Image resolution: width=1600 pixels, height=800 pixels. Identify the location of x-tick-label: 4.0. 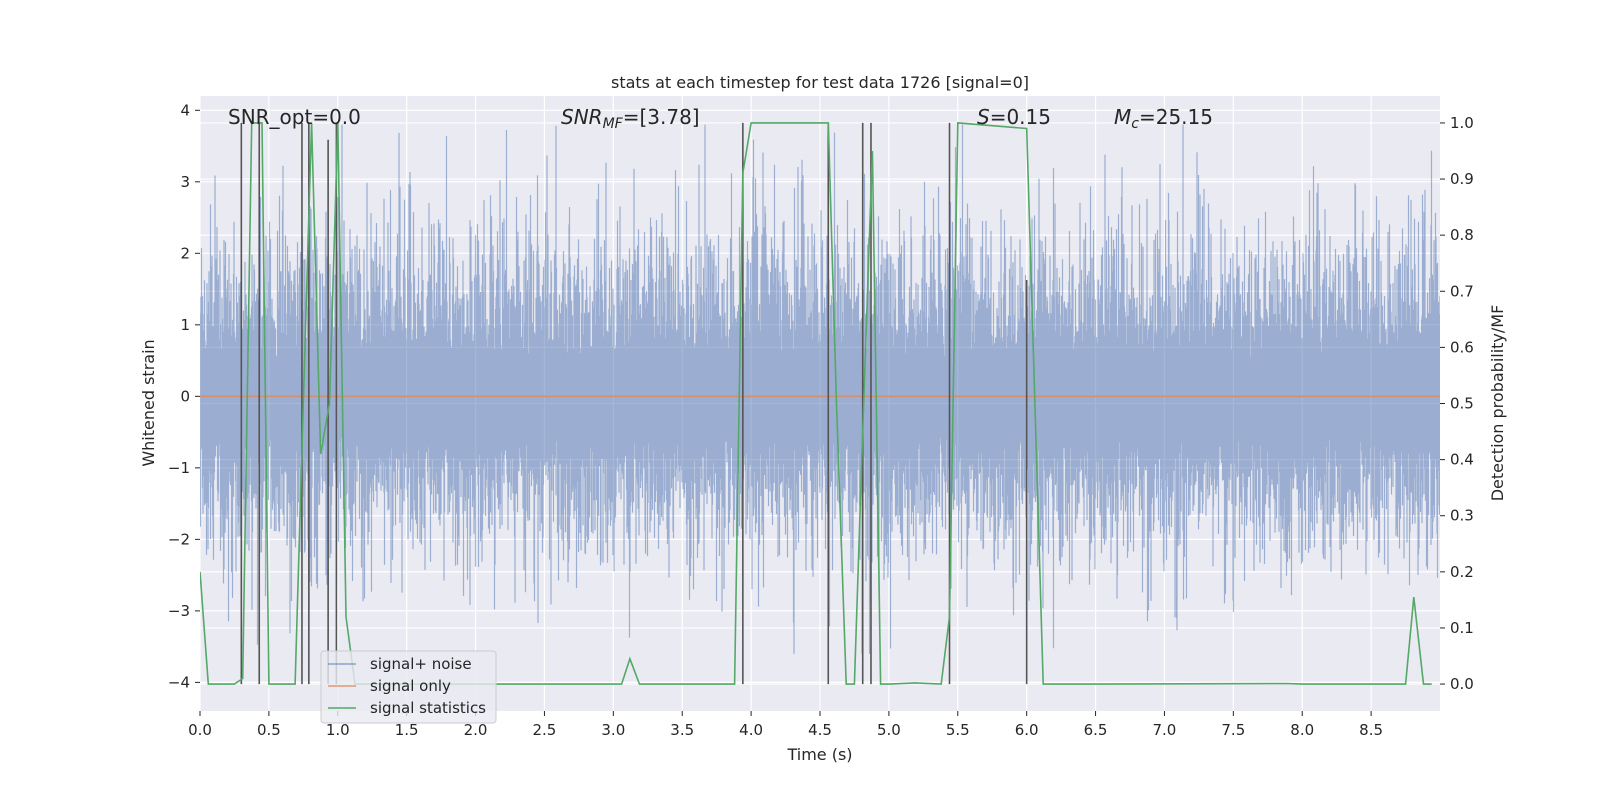
(751, 730).